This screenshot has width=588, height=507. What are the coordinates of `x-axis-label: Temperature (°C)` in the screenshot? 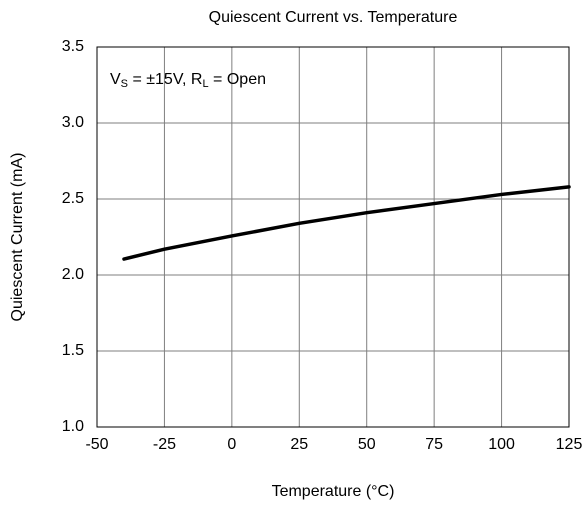 It's located at (333, 491).